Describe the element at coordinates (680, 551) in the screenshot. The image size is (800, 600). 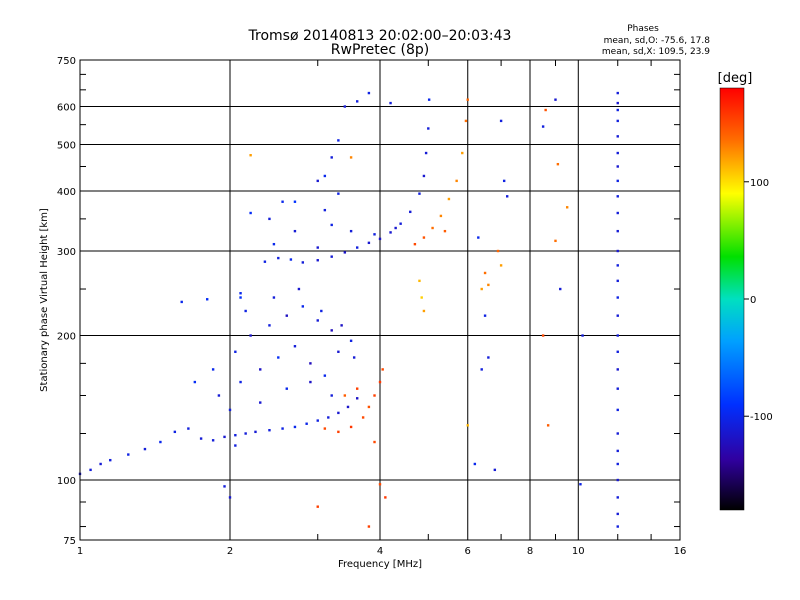
I see `x-tick-label: 16` at that location.